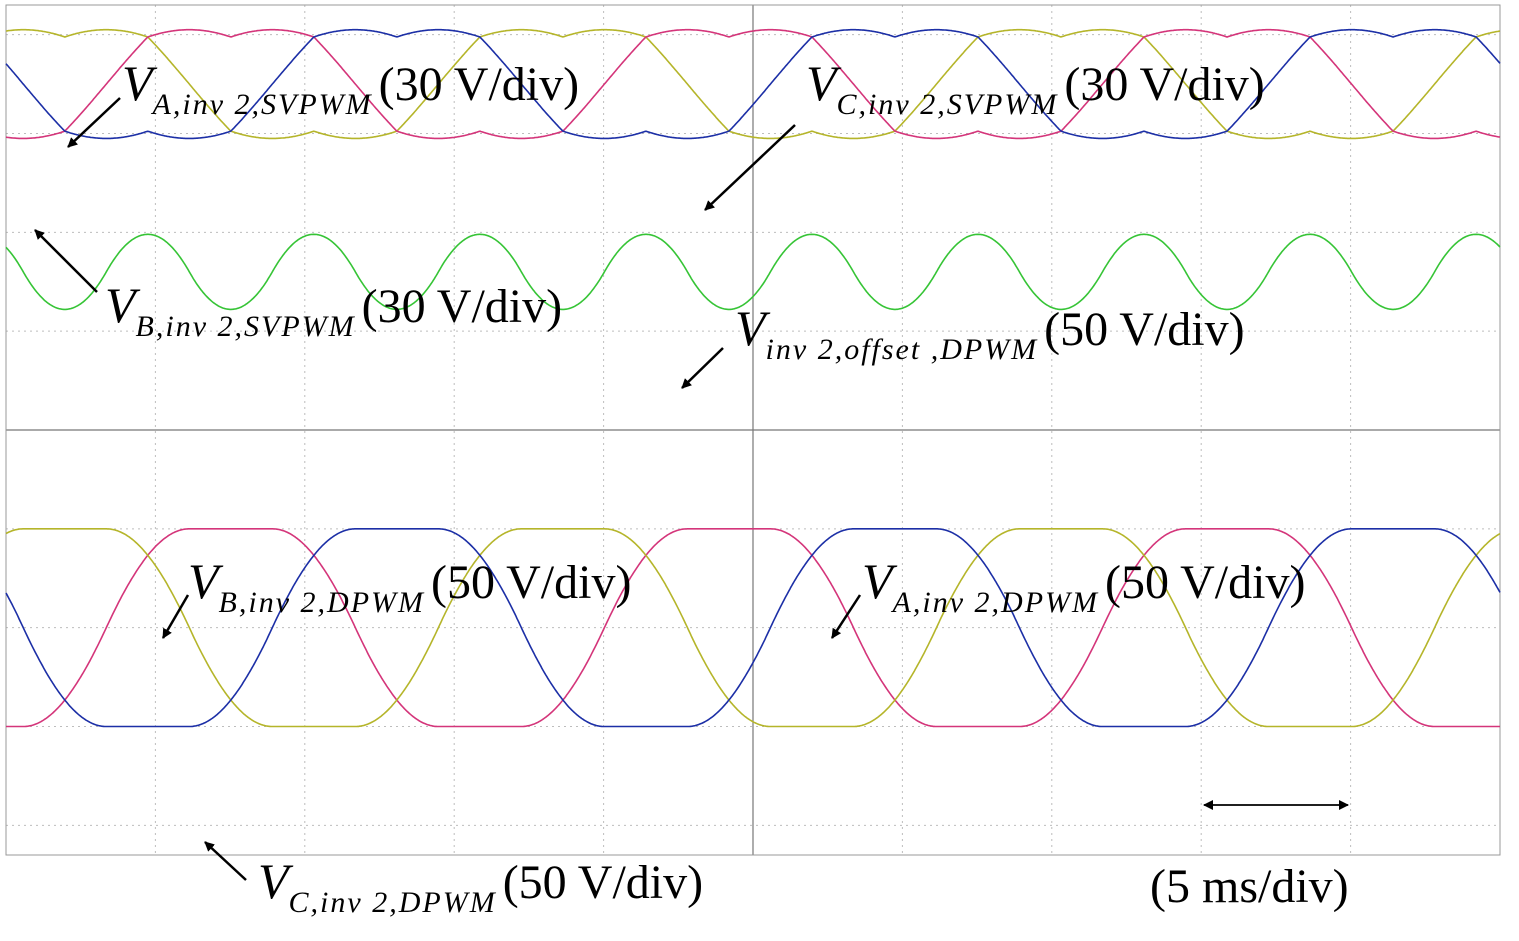 Image resolution: width=1519 pixels, height=941 pixels. I want to click on trace-vc_svpwm, so click(753, 84).